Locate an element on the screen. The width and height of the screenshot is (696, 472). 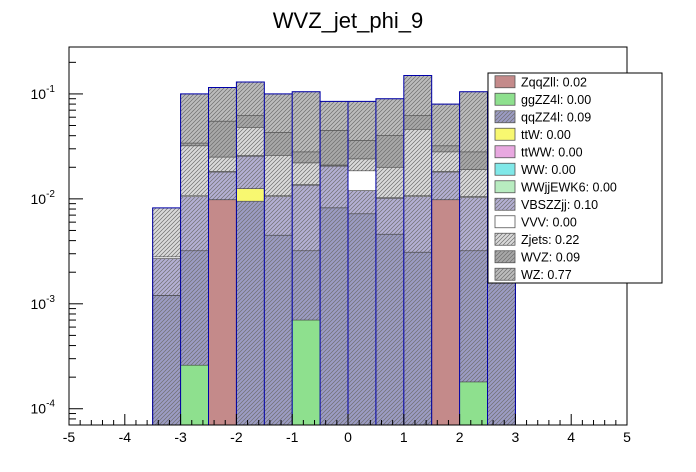
x-tick-label: 1 is located at coordinates (404, 437).